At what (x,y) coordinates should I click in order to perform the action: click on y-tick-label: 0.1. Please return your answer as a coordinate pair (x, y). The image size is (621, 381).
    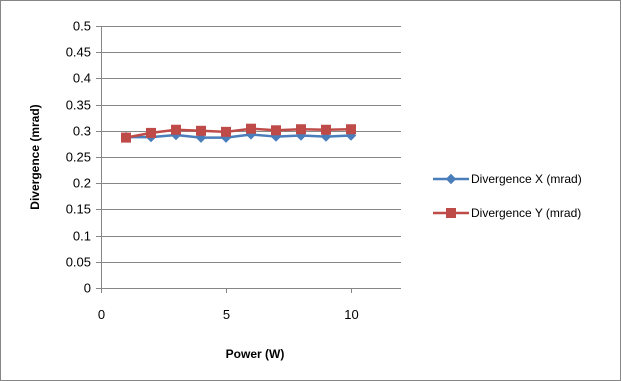
    Looking at the image, I should click on (82, 236).